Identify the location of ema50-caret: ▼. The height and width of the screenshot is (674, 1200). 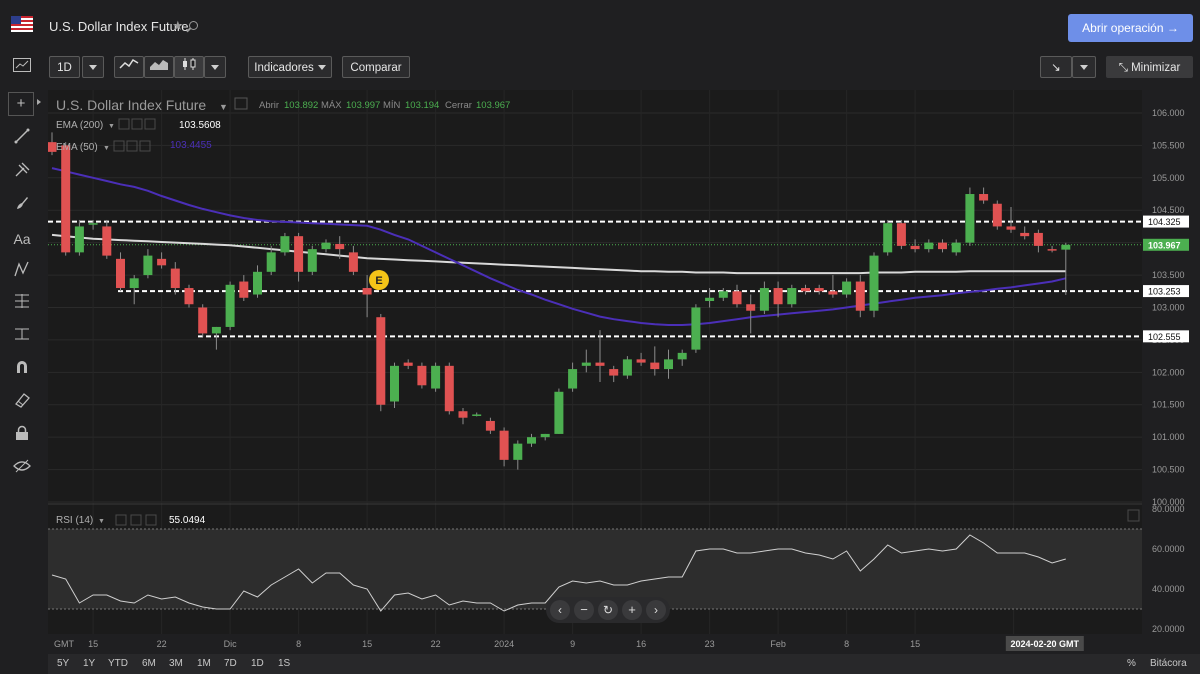
(106, 148).